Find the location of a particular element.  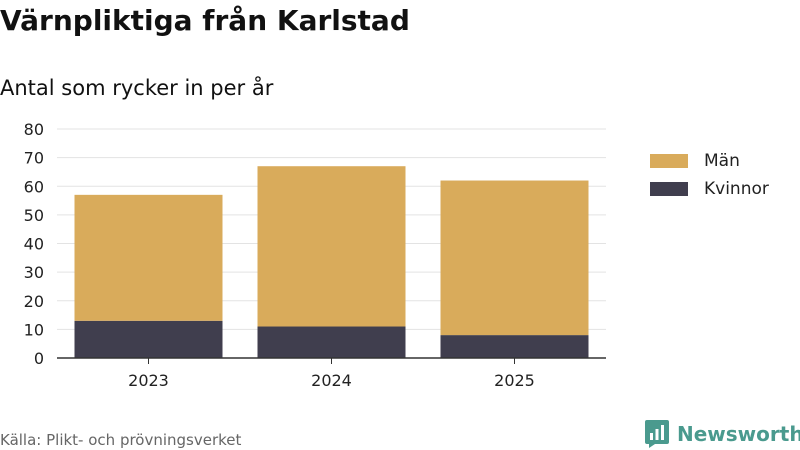

y-tick-label: 80 is located at coordinates (34, 129).